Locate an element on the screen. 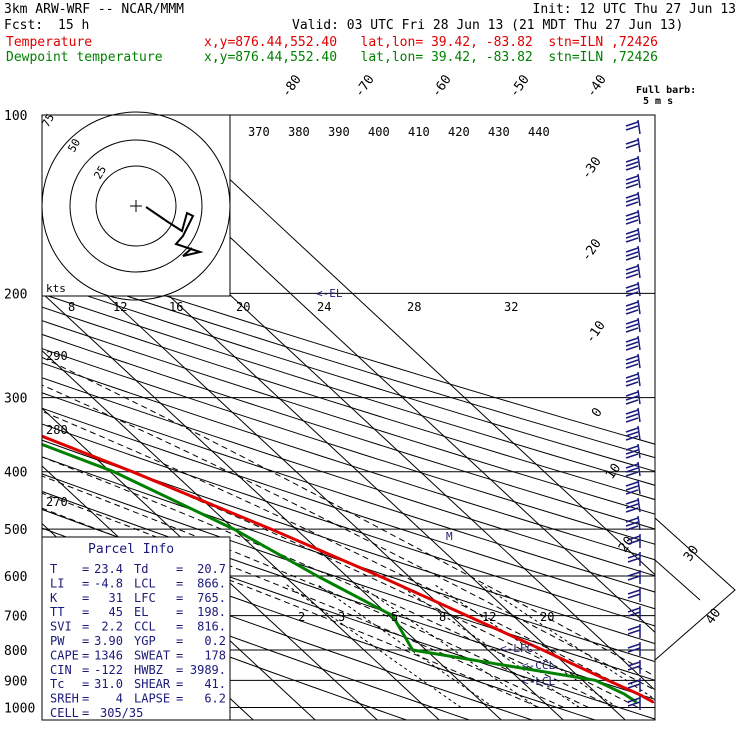 The image size is (740, 740). pressure-label: 600 is located at coordinates (15, 577).